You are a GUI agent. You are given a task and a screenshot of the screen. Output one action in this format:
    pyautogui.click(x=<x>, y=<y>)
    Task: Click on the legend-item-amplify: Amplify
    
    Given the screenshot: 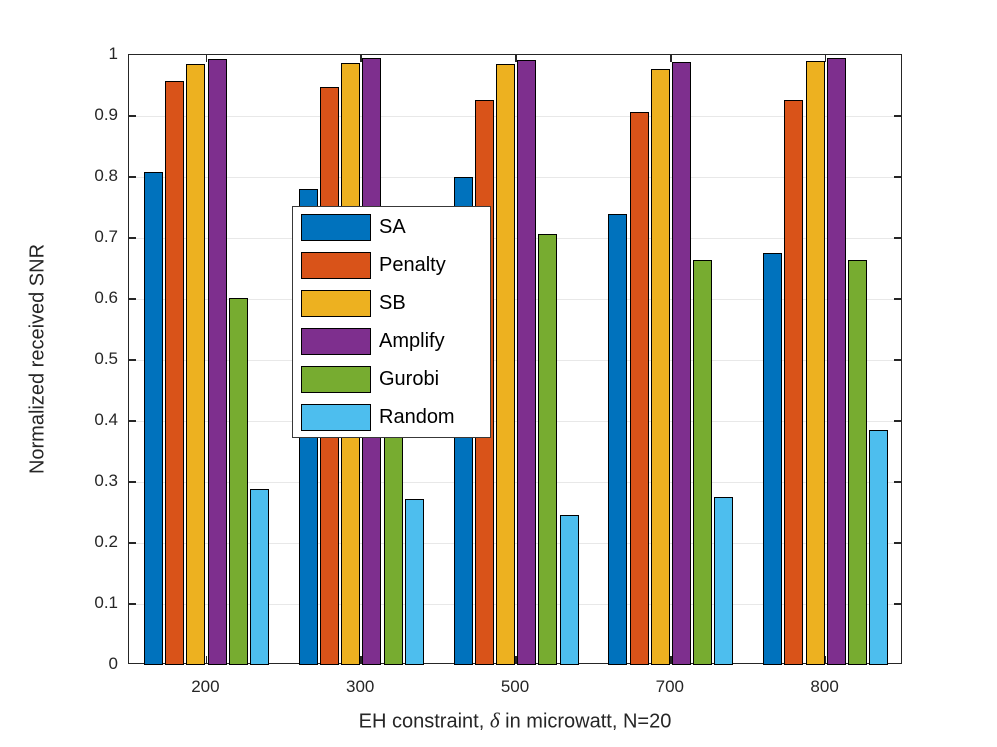 What is the action you would take?
    pyautogui.click(x=391, y=342)
    